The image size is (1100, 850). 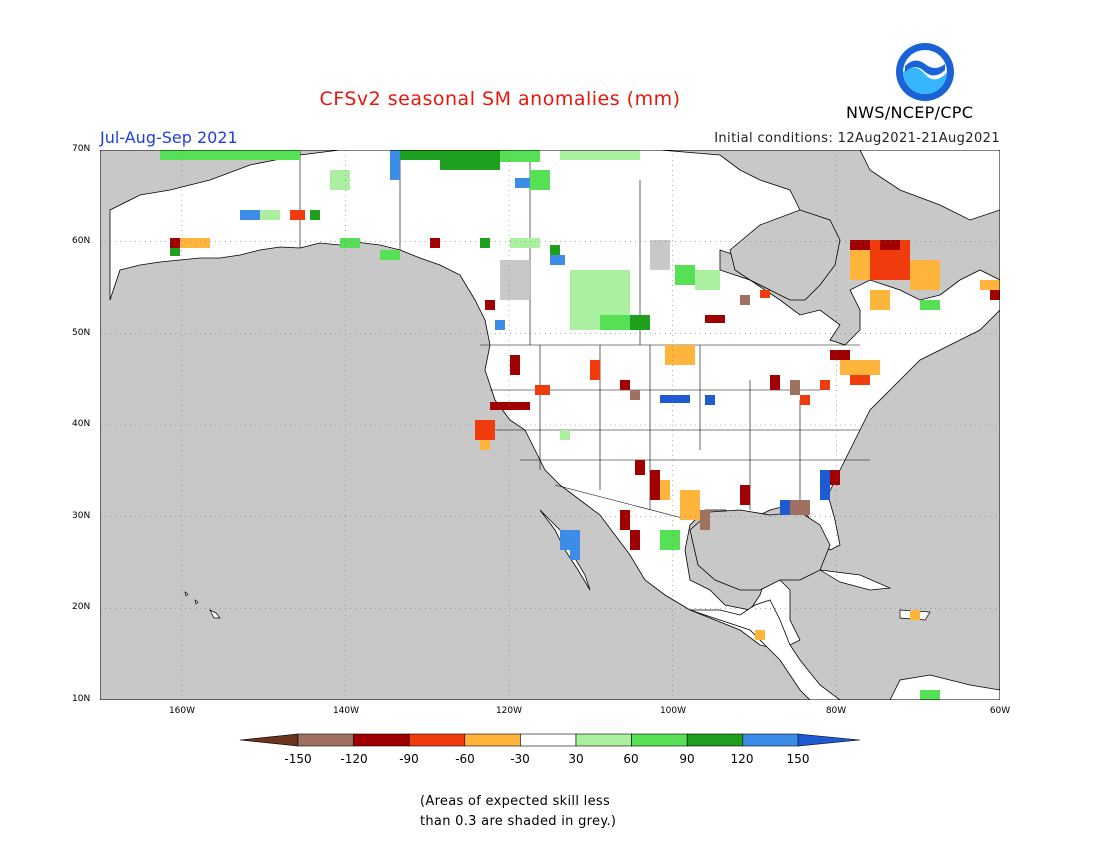 What do you see at coordinates (798, 759) in the screenshot?
I see `colorbar-label: 150` at bounding box center [798, 759].